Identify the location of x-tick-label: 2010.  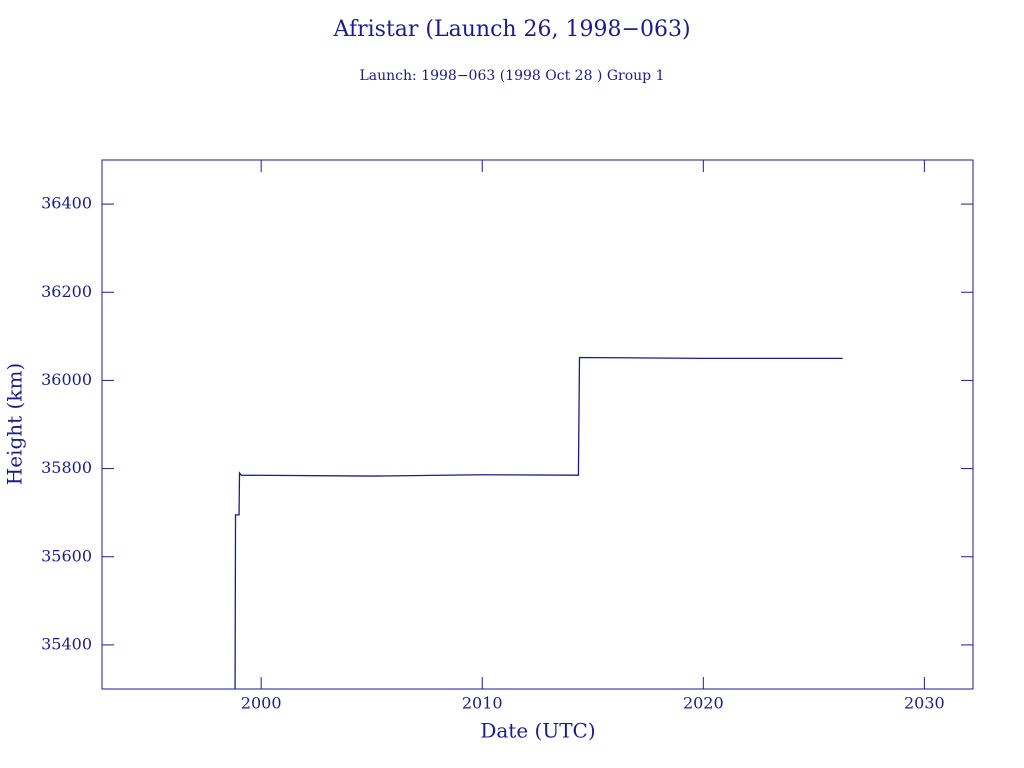
(482, 703).